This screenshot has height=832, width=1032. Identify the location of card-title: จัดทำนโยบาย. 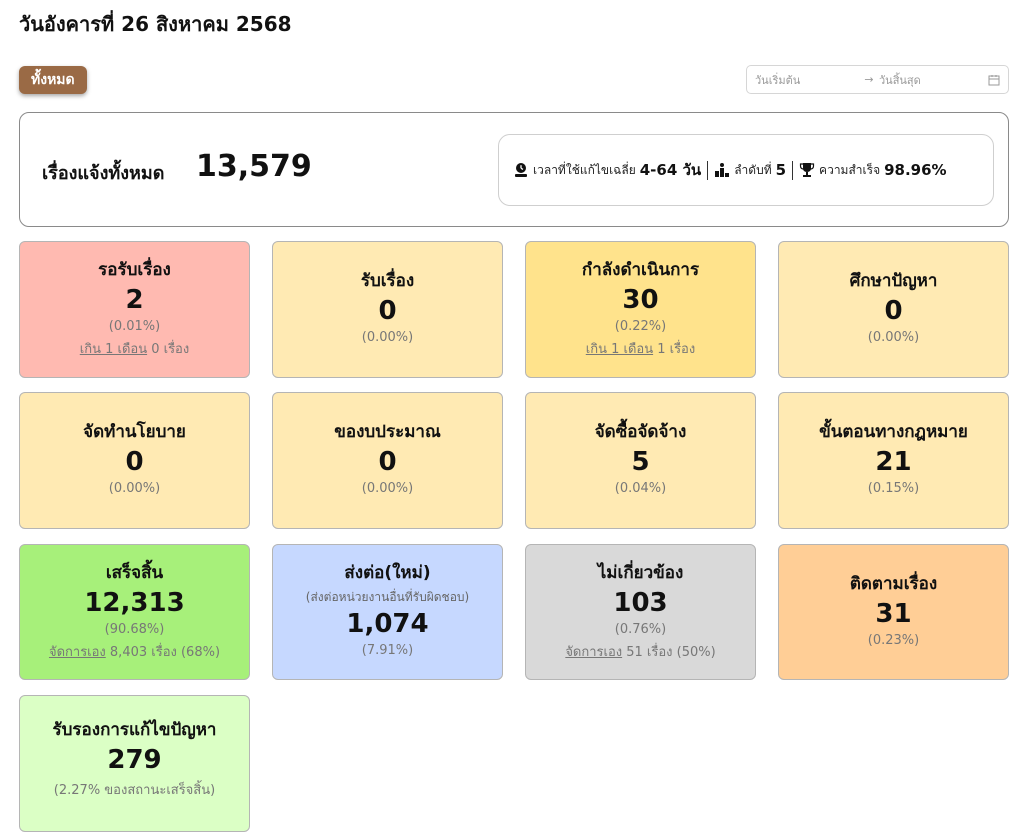
(134, 432).